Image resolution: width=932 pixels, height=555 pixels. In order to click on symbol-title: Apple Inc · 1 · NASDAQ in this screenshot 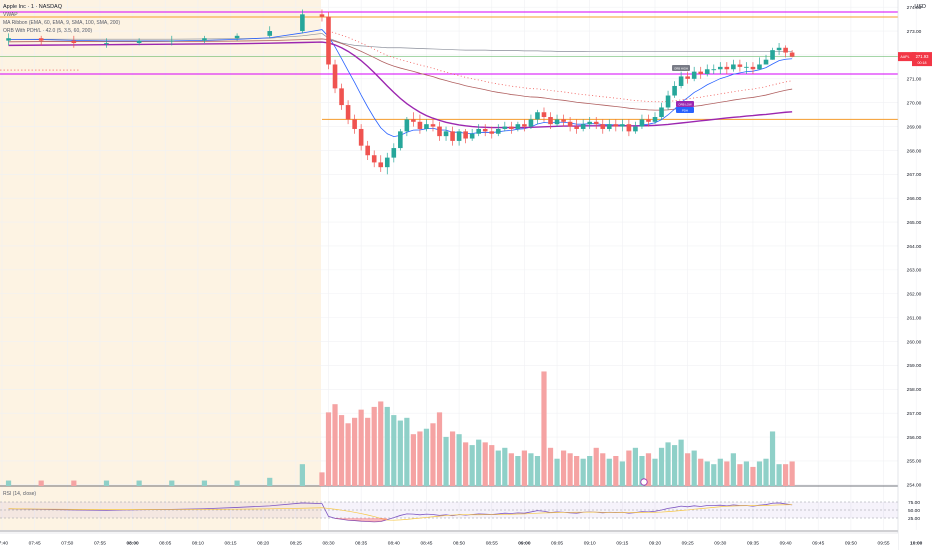, I will do `click(32, 7)`.